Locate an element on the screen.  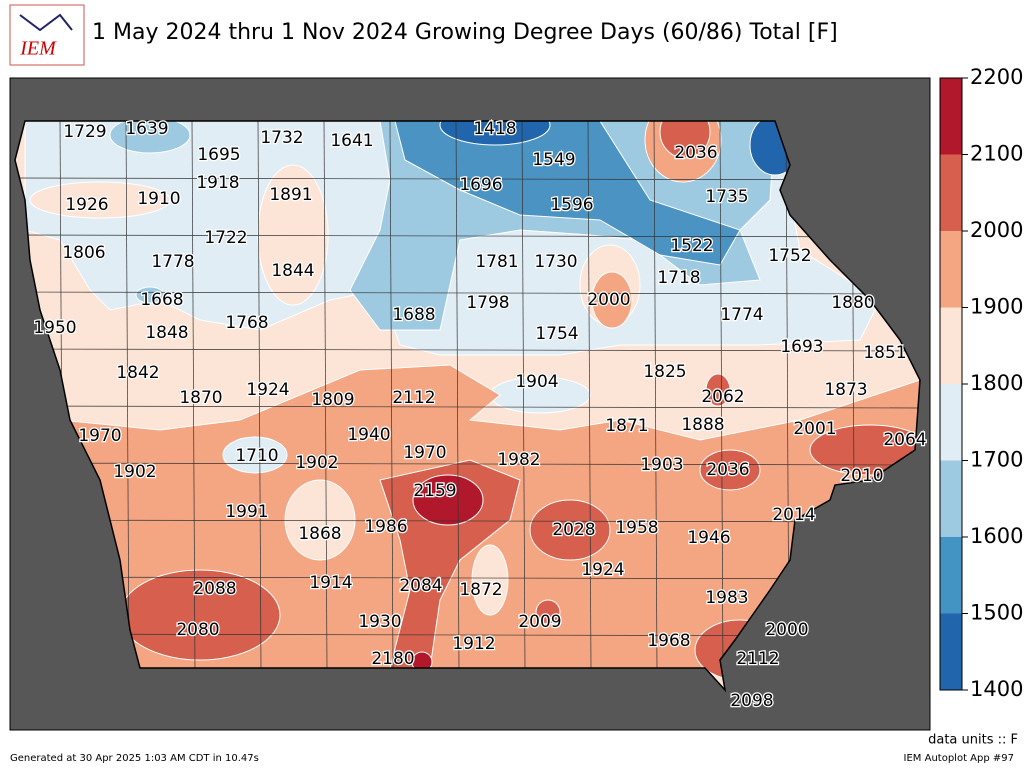
station-value: 1950 is located at coordinates (54, 328).